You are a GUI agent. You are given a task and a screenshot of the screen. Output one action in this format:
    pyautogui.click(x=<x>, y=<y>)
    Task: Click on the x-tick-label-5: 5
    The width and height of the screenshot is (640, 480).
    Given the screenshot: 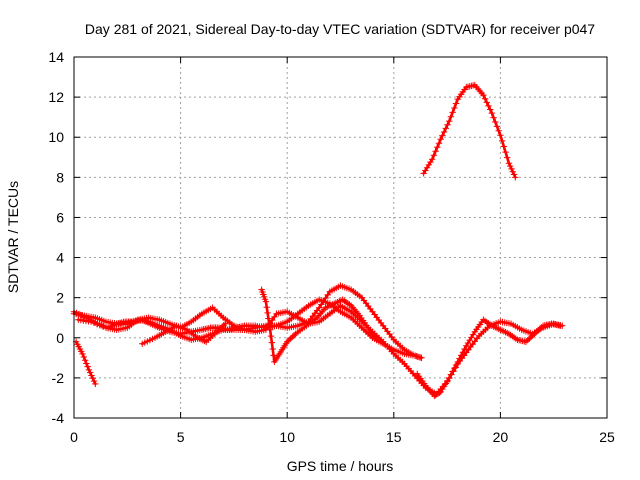 What is the action you would take?
    pyautogui.click(x=181, y=437)
    